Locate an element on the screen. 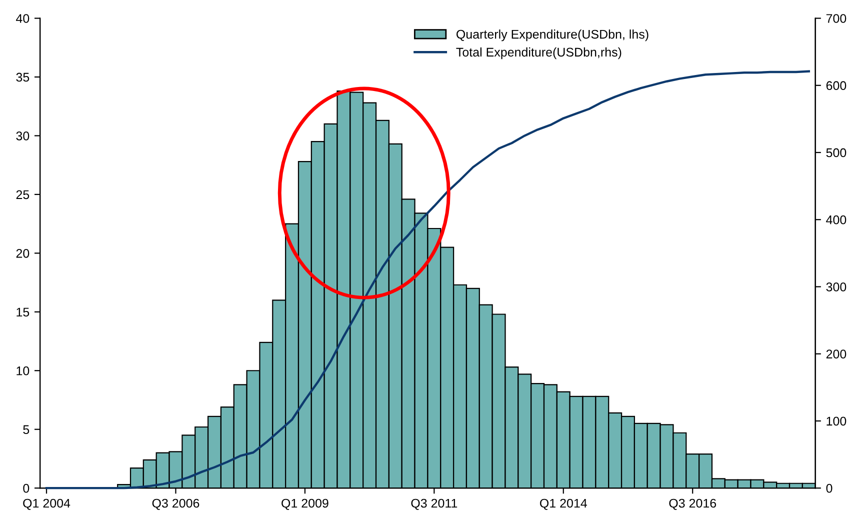 The image size is (852, 522). y-tick-label: 30 is located at coordinates (23, 136).